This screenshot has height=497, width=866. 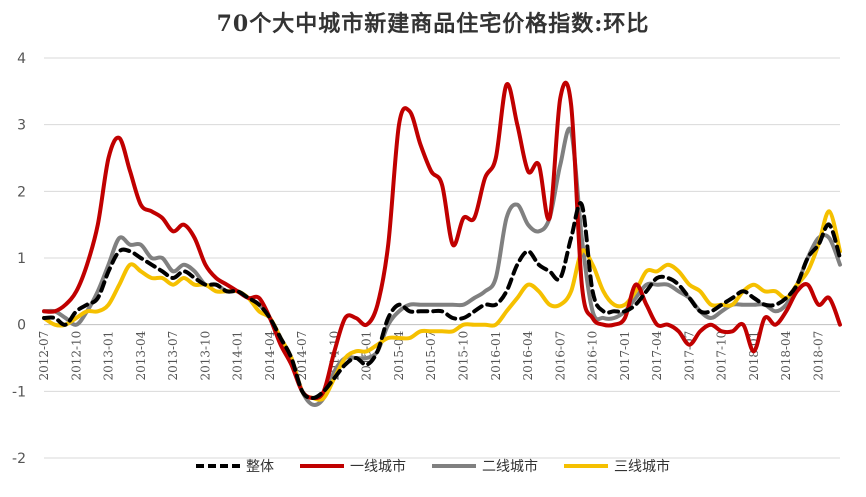 What do you see at coordinates (496, 356) in the screenshot?
I see `x-tick-label: 2016-01` at bounding box center [496, 356].